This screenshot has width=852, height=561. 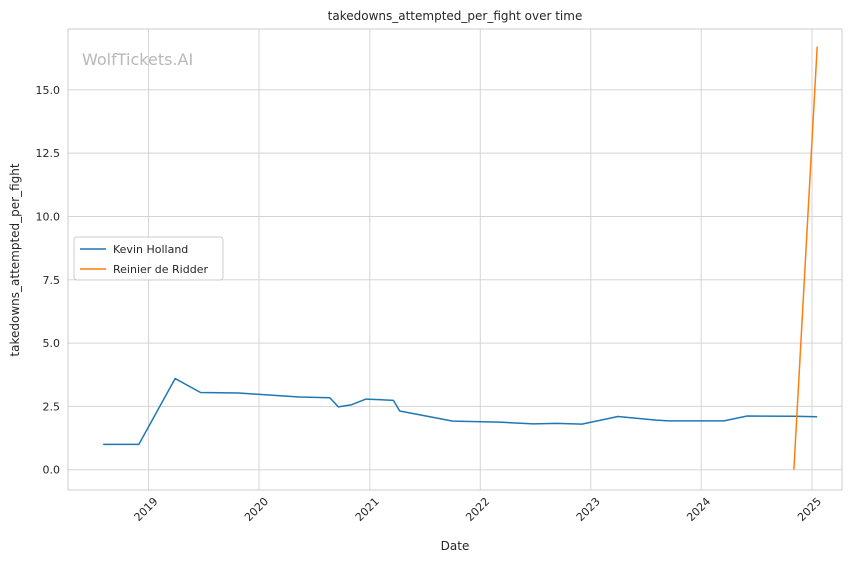 What do you see at coordinates (455, 546) in the screenshot?
I see `x-axis-label: Date` at bounding box center [455, 546].